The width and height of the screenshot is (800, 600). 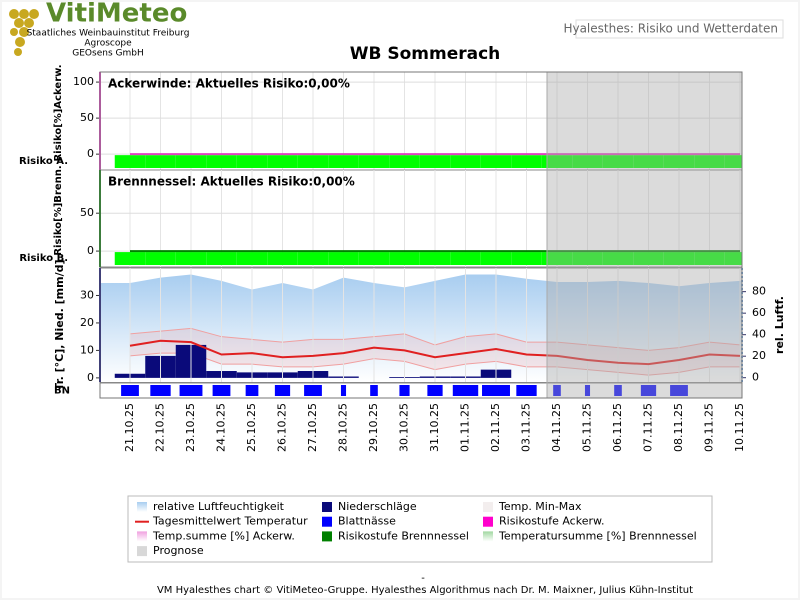 I want to click on x-tick-label: 09.11.25, so click(x=709, y=427).